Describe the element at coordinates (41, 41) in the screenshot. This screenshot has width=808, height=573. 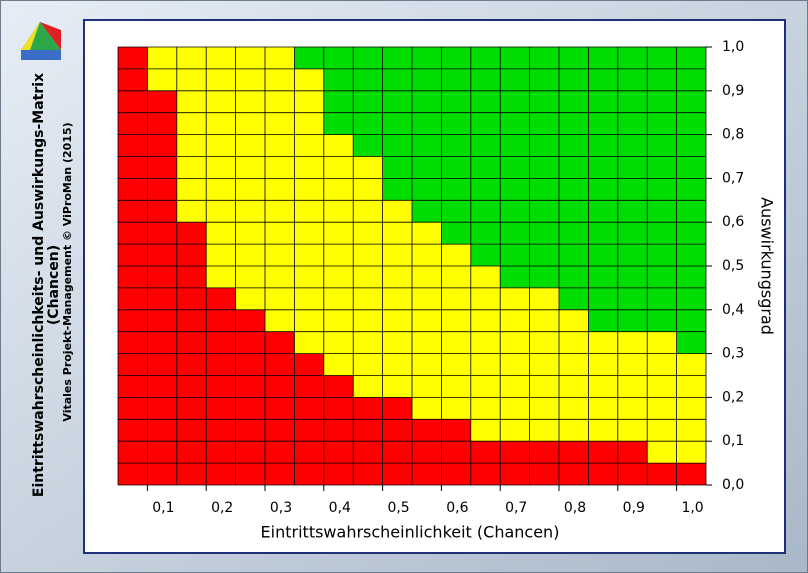
I see `logo` at that location.